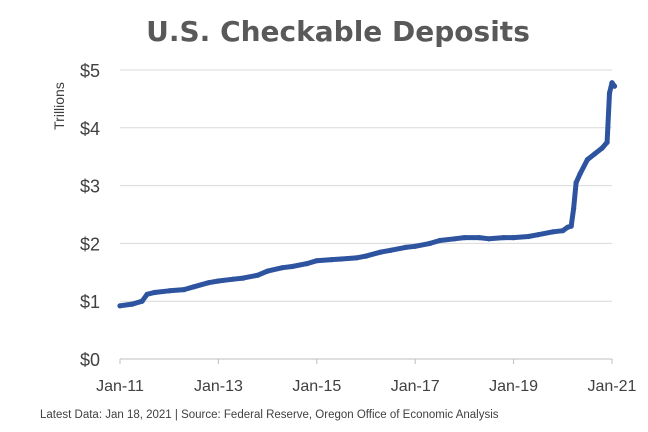 Image resolution: width=648 pixels, height=432 pixels. I want to click on x-tick-label: Jan-21, so click(612, 386).